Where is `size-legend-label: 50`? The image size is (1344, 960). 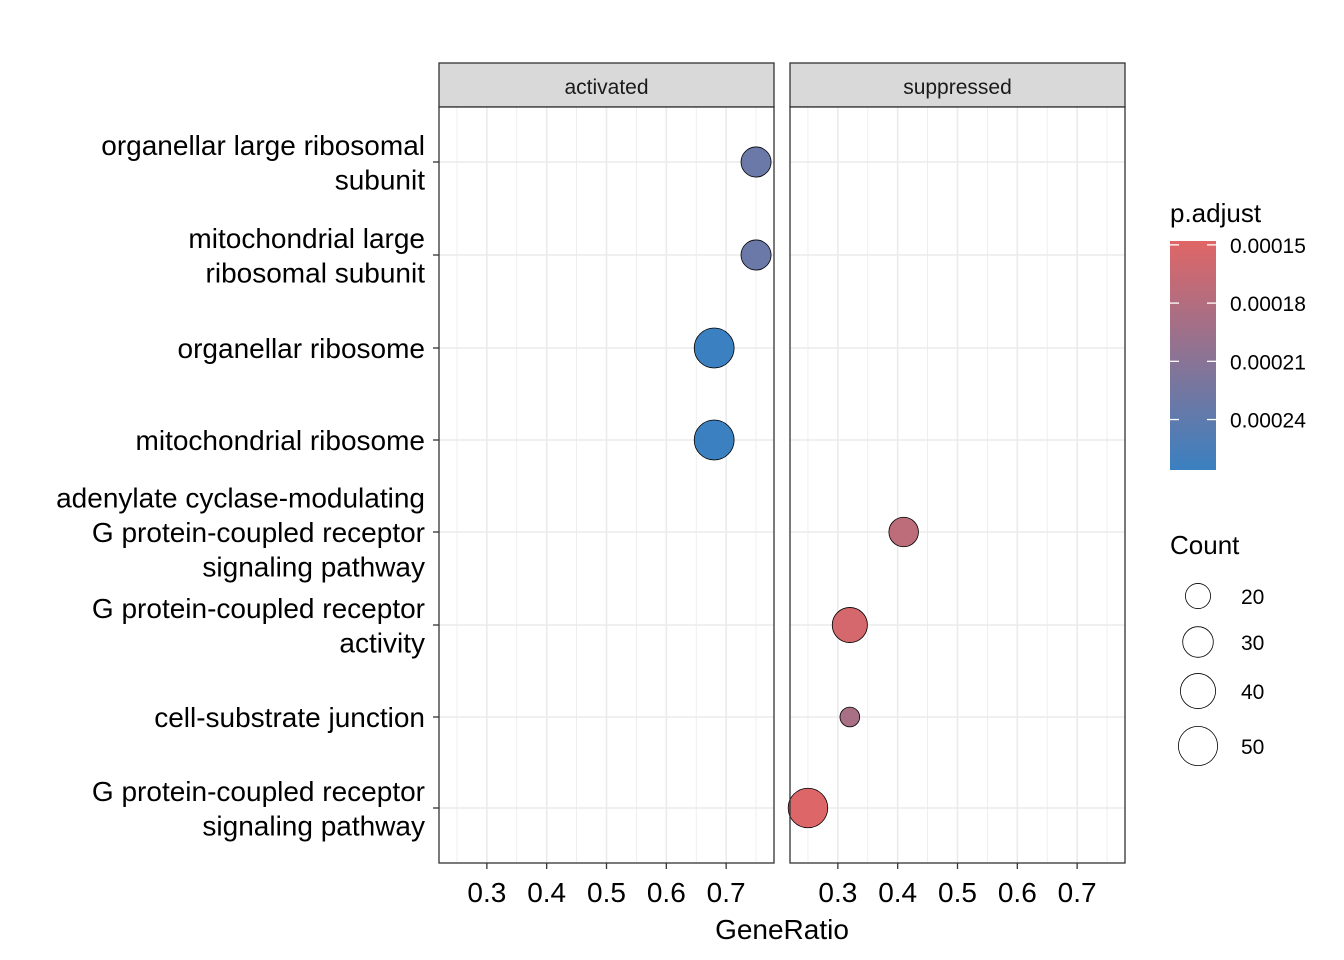 size-legend-label: 50 is located at coordinates (1252, 747).